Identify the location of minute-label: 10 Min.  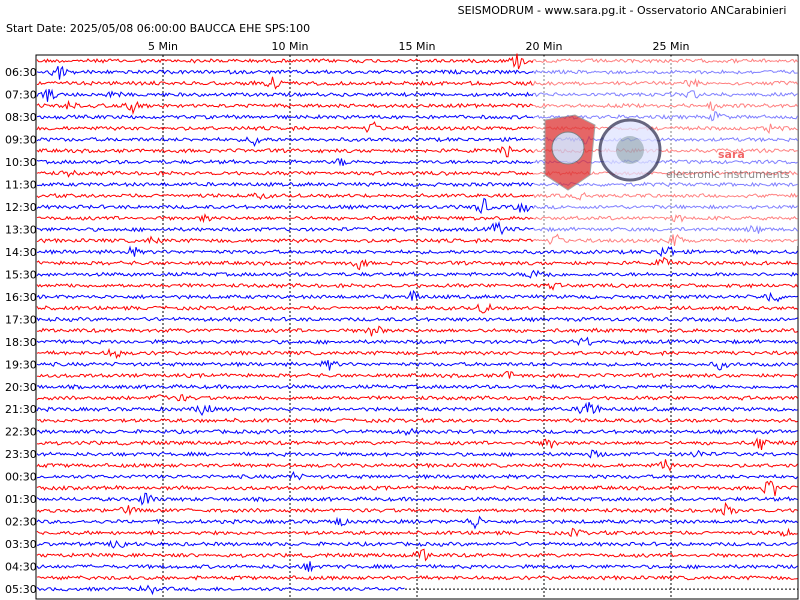
(289, 46).